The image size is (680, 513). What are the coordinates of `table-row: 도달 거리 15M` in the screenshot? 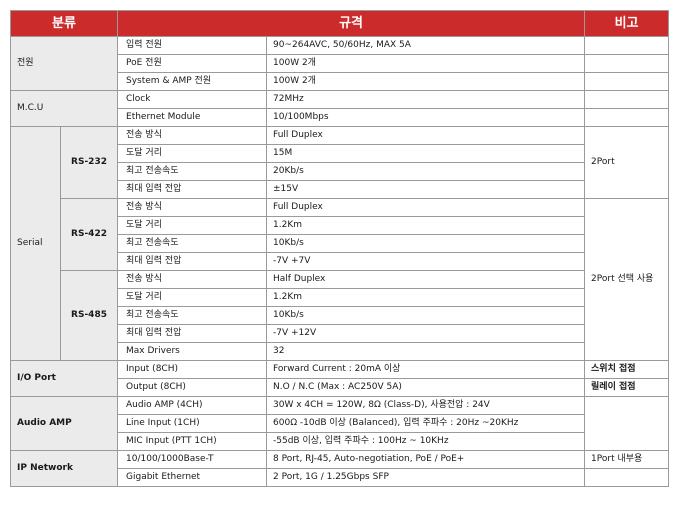 It's located at (340, 153).